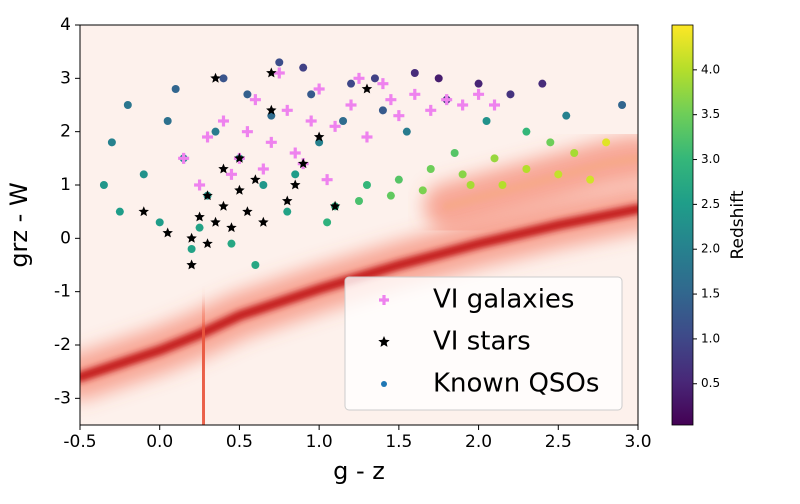  Describe the element at coordinates (710, 69) in the screenshot. I see `colorbar-tick-label: 4.0` at that location.